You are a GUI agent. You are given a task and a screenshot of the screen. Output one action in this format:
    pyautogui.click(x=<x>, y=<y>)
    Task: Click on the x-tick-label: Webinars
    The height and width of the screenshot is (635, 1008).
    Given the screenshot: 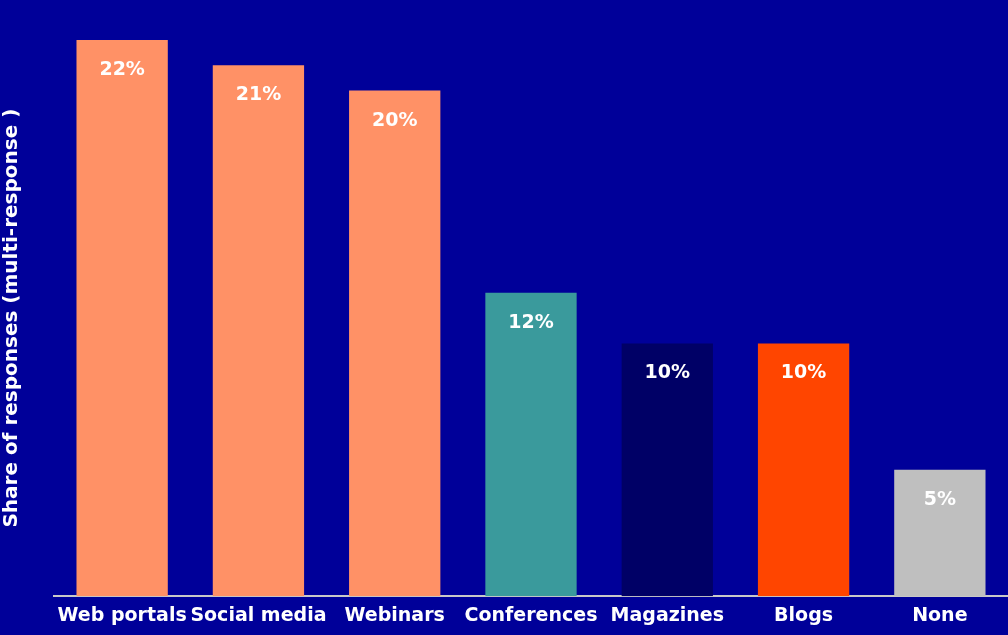 What is the action you would take?
    pyautogui.click(x=394, y=613)
    